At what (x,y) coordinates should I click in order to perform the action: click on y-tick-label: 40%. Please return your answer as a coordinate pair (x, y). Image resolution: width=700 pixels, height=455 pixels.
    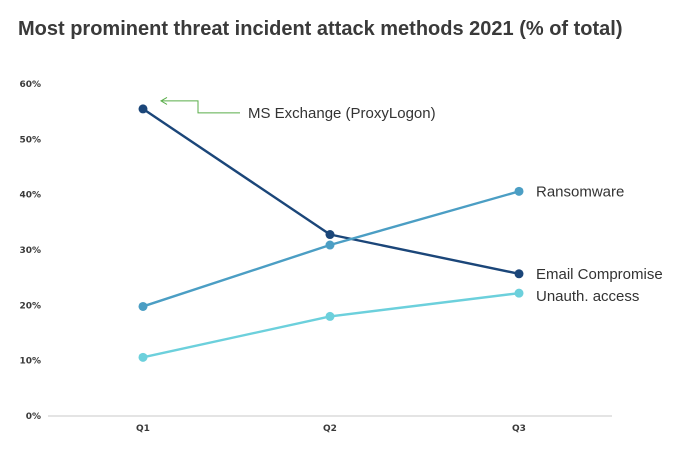
    Looking at the image, I should click on (30, 196).